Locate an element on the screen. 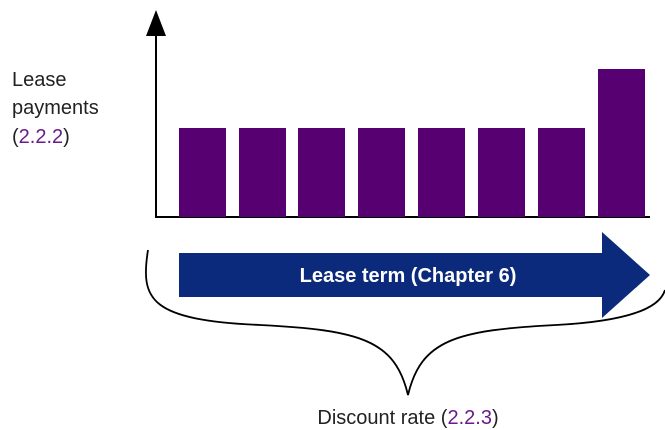 The image size is (665, 430). ref-link: 2.2.2 is located at coordinates (41, 137).